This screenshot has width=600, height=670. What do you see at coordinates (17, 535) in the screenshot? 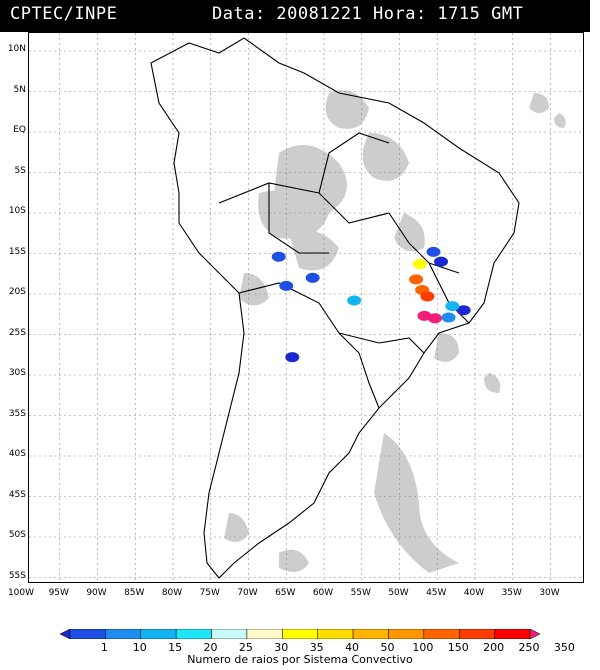
I see `lat-label: 50S` at bounding box center [17, 535].